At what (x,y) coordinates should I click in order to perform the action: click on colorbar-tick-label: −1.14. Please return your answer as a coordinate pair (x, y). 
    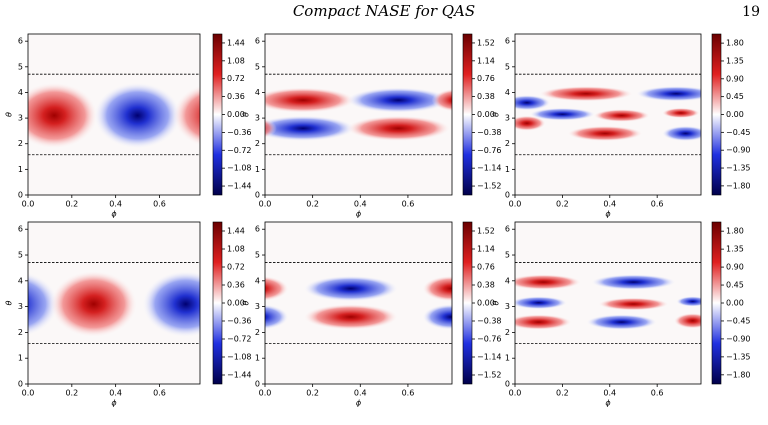
    Looking at the image, I should click on (489, 168).